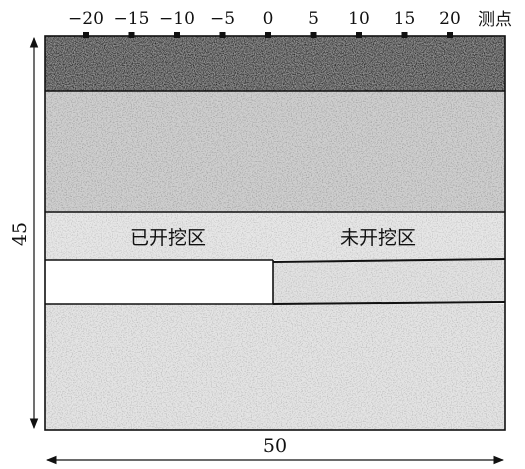 Image resolution: width=525 pixels, height=469 pixels. What do you see at coordinates (405, 19) in the screenshot?
I see `measure-point-label: 15` at bounding box center [405, 19].